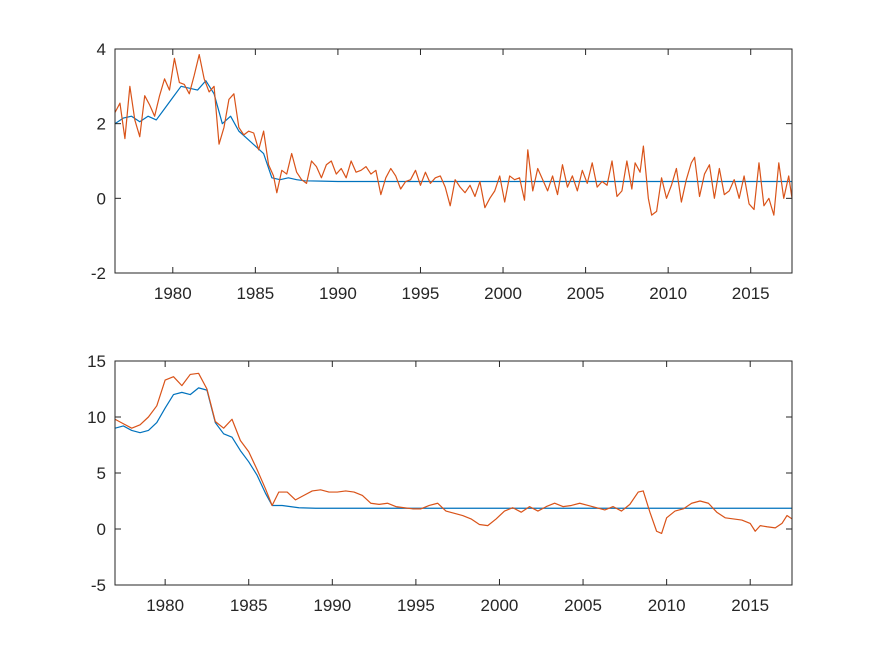  What do you see at coordinates (503, 293) in the screenshot?
I see `top-x-tick-label: 2000` at bounding box center [503, 293].